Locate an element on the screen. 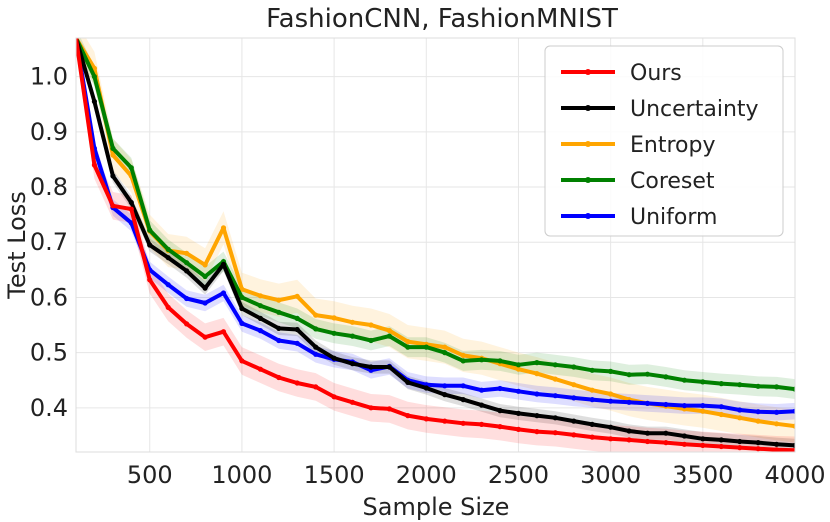  x-tick-label: 1000 is located at coordinates (241, 475).